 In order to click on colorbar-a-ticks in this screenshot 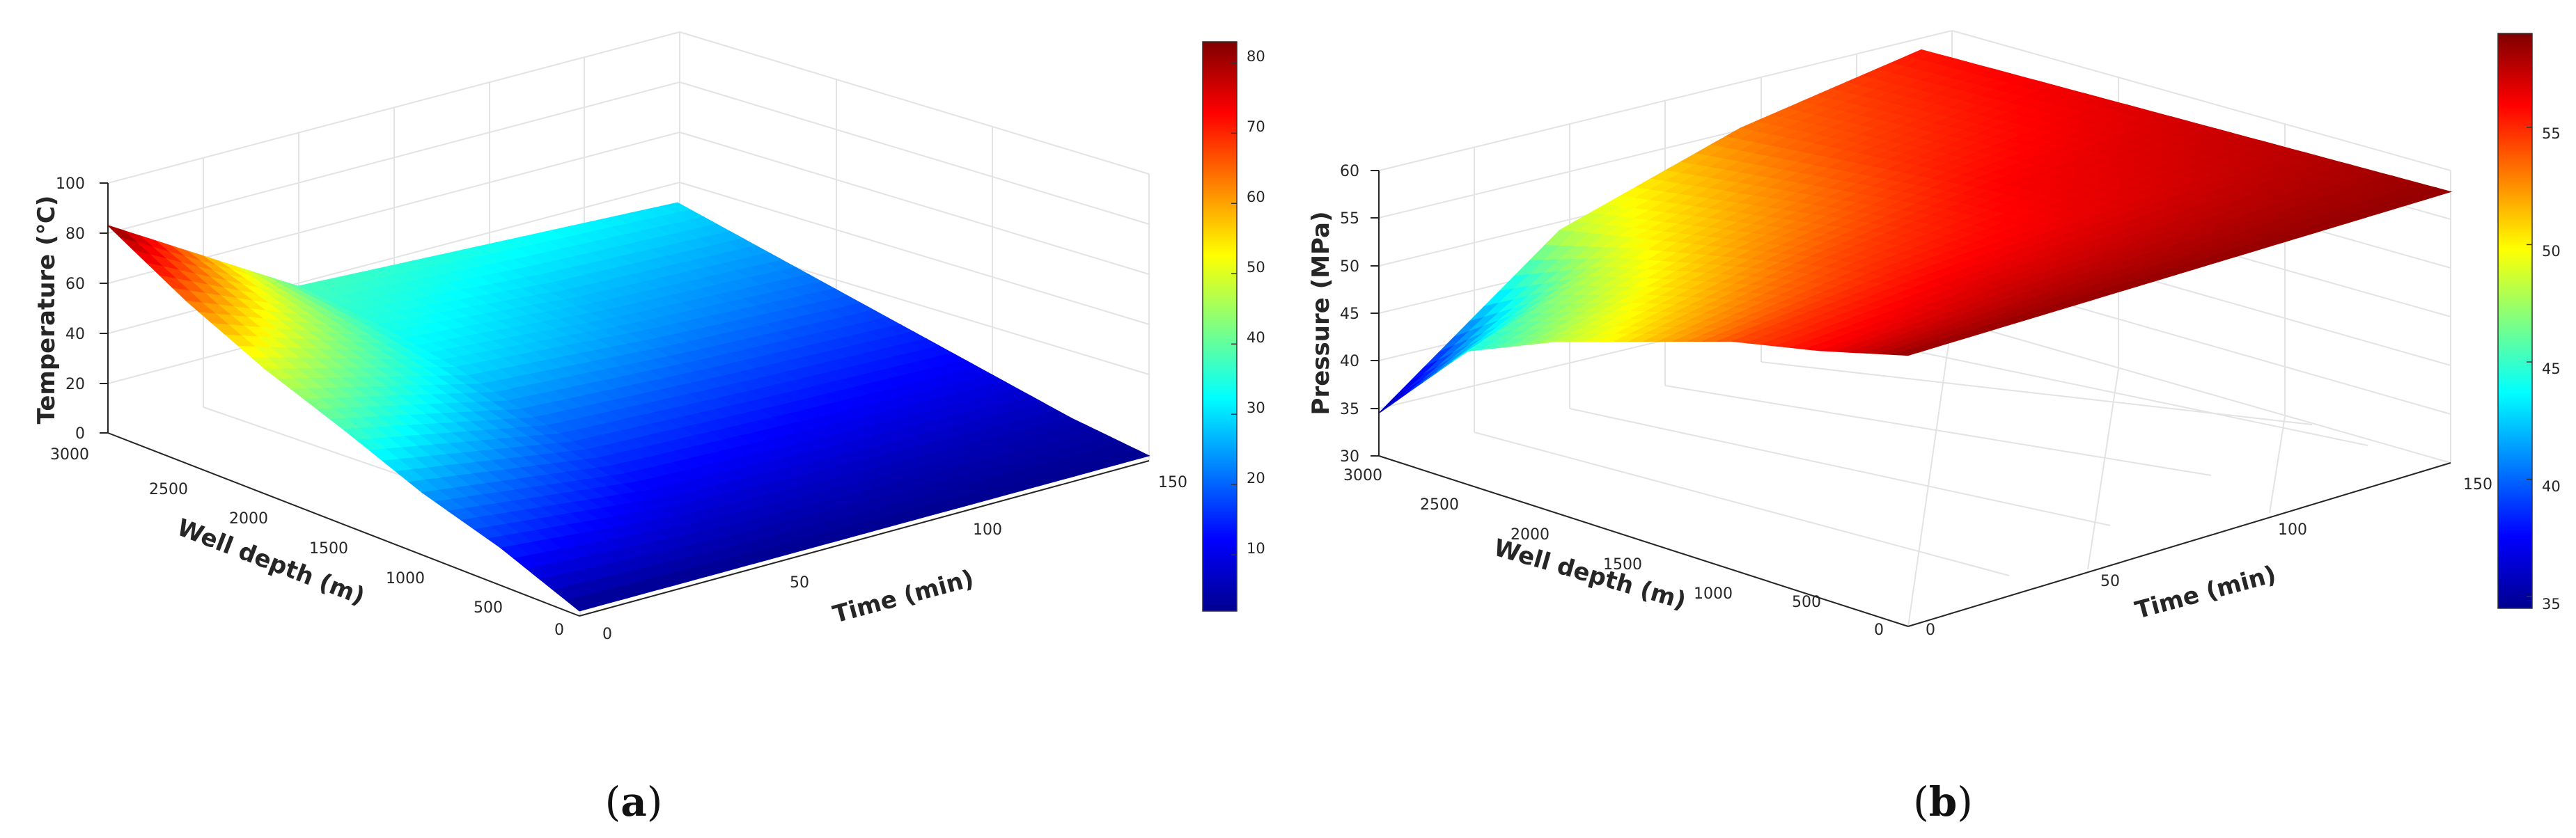, I will do `click(1234, 308)`.